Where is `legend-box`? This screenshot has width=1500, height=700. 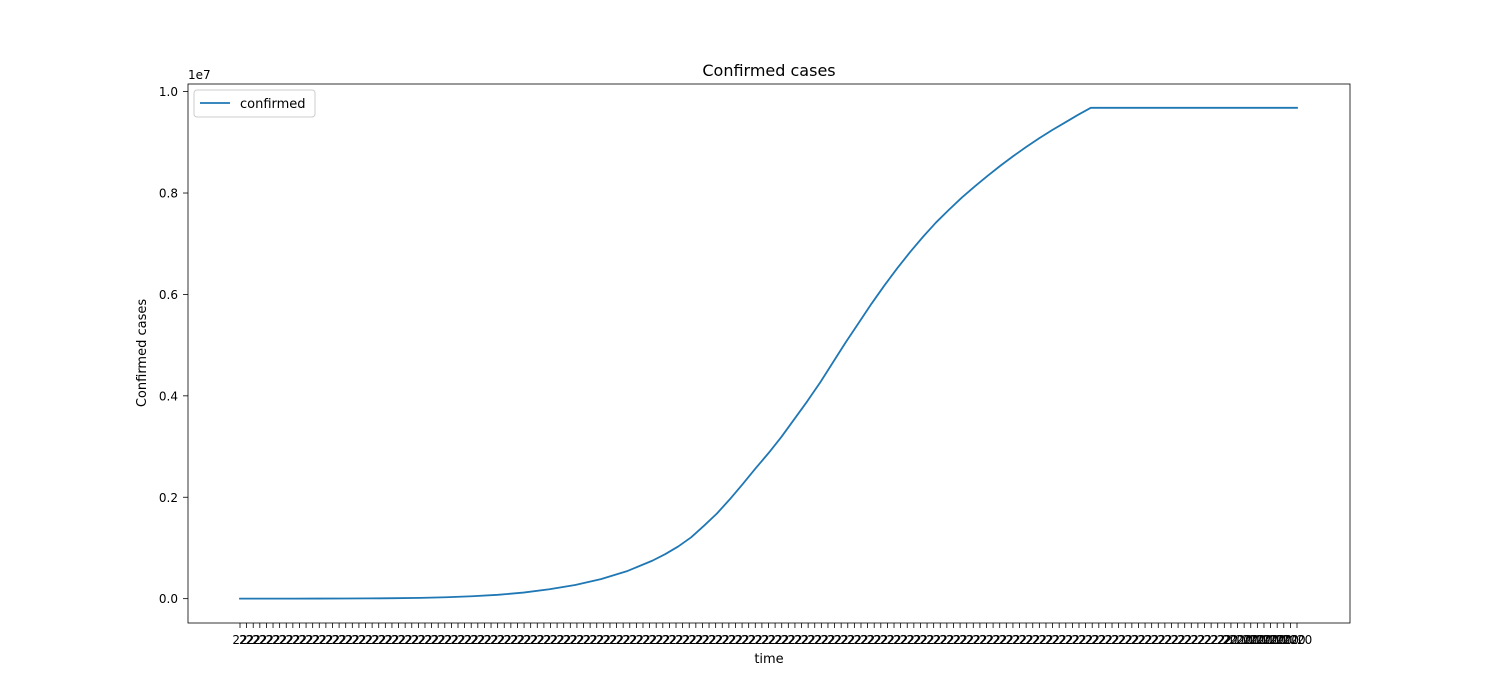 legend-box is located at coordinates (254, 103).